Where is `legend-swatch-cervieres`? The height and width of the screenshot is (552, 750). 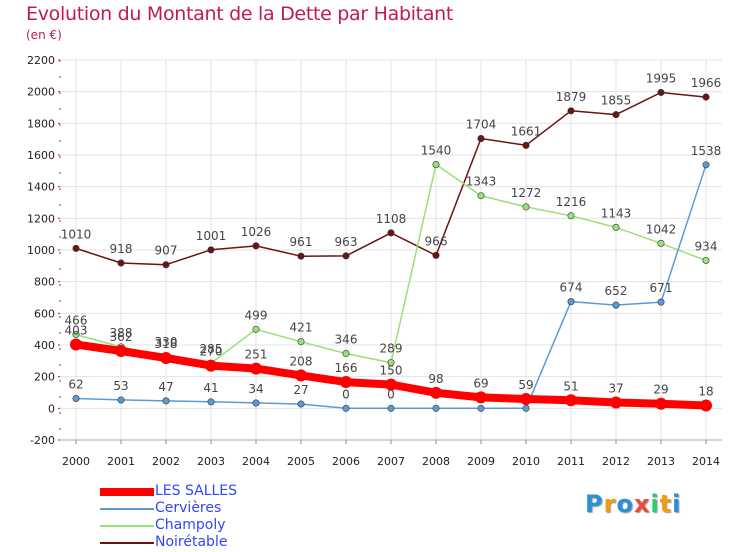
legend-swatch-cervieres is located at coordinates (127, 509).